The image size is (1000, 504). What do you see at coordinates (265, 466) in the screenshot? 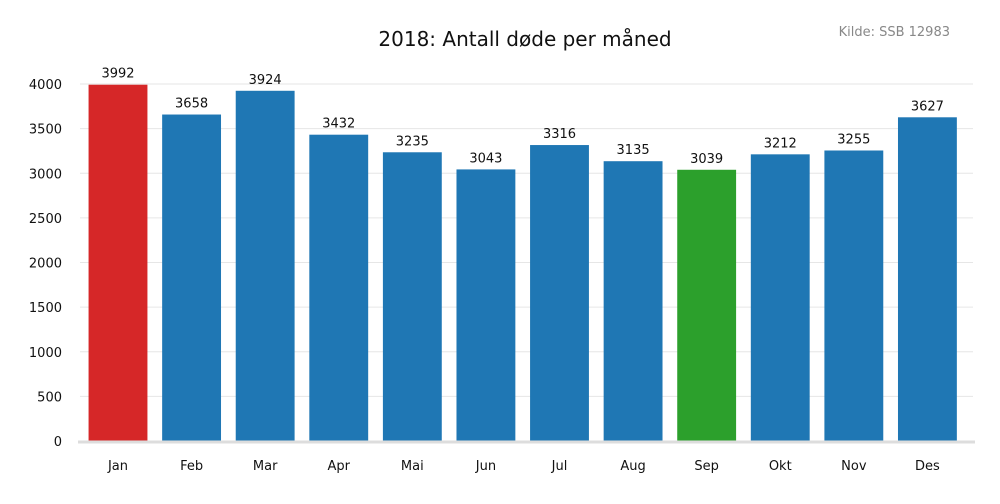
I see `x-tick-label: Mar` at bounding box center [265, 466].